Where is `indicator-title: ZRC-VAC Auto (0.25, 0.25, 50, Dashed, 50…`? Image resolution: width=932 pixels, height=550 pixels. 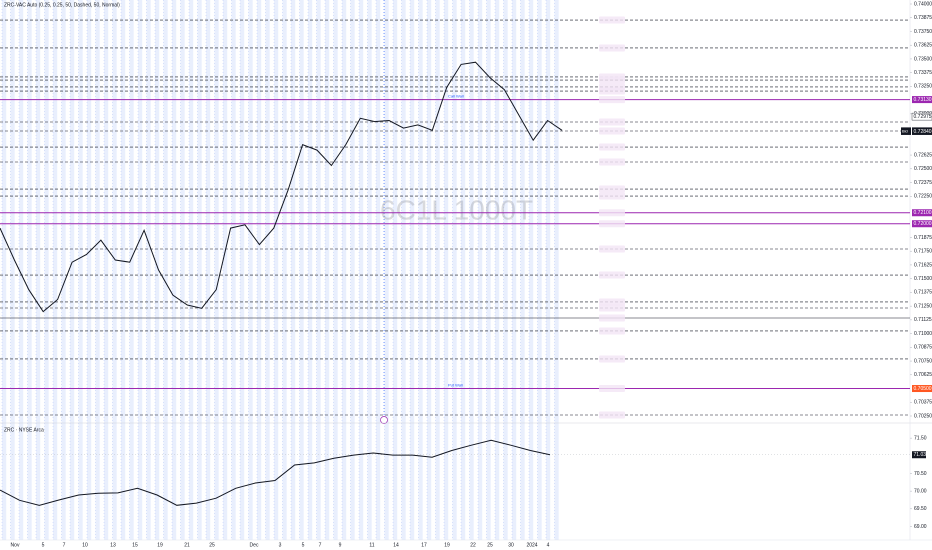
indicator-title: ZRC-VAC Auto (0.25, 0.25, 50, Dashed, 50… is located at coordinates (62, 5).